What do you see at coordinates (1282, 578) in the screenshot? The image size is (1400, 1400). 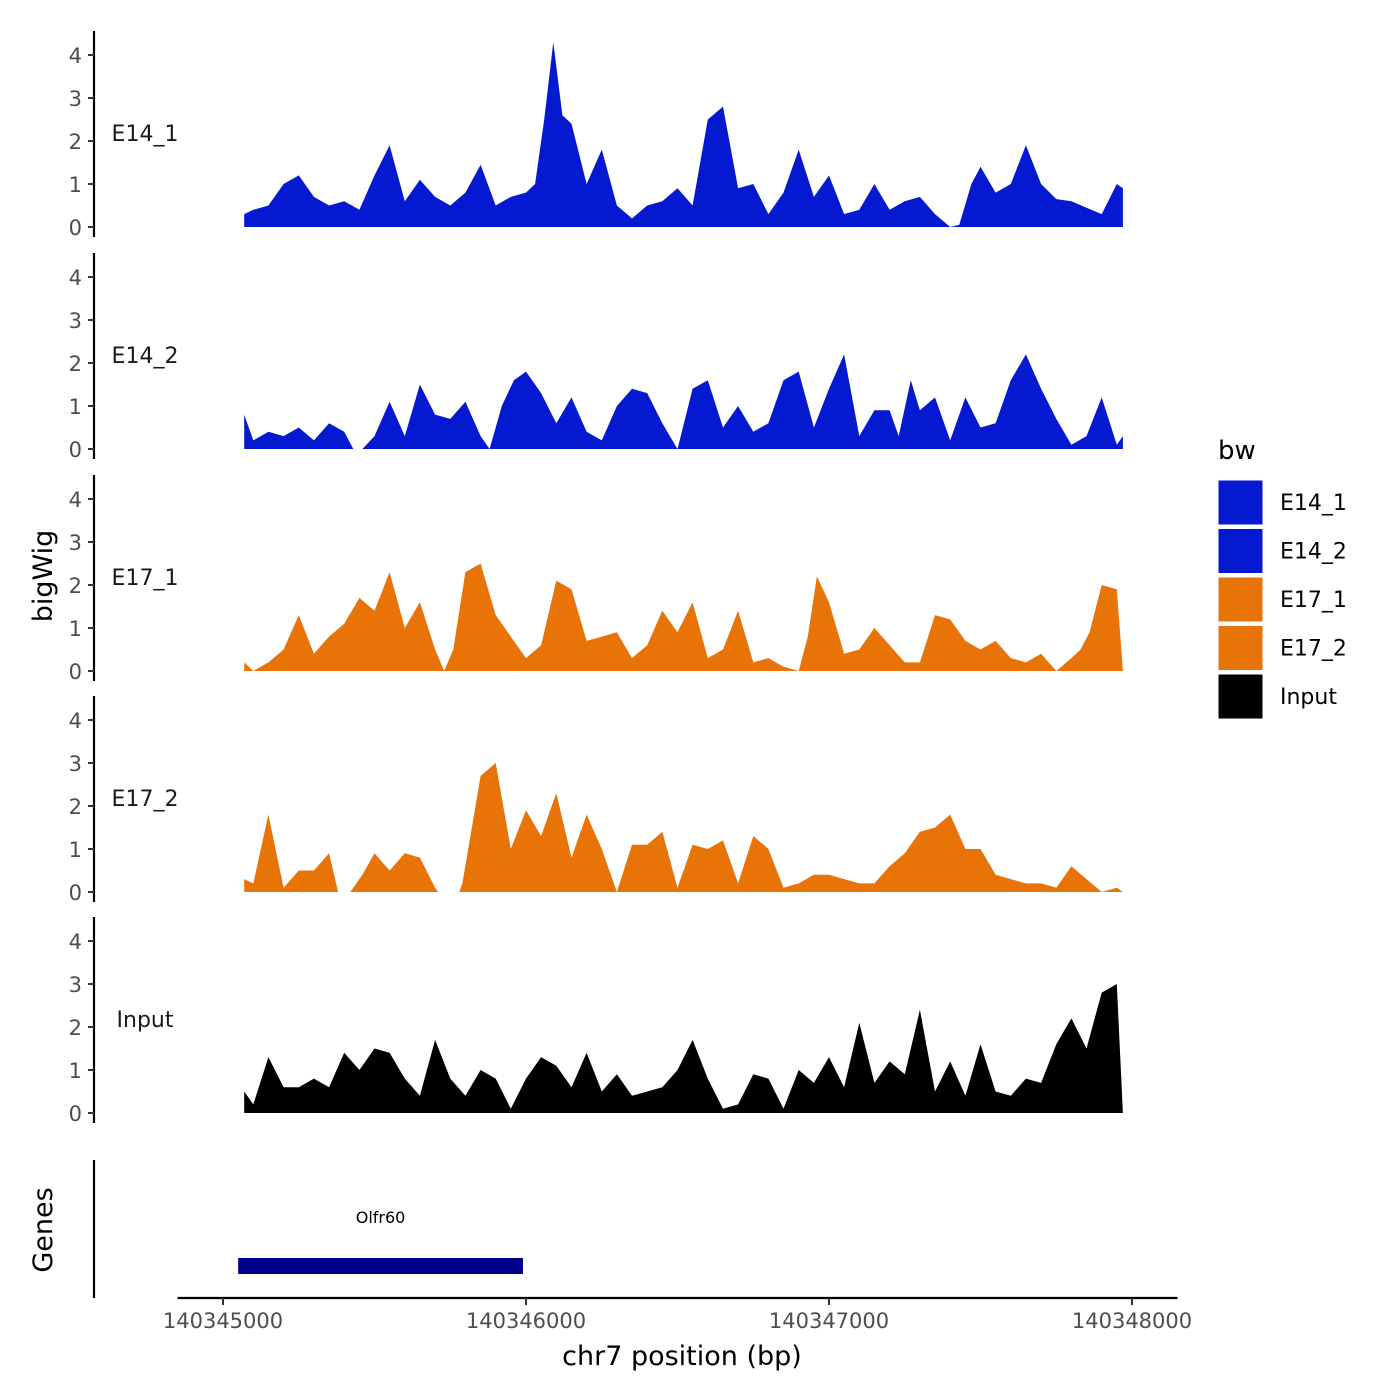 I see `legend: bw E14_1 E14_2 E17_1 E17_2 Input` at bounding box center [1282, 578].